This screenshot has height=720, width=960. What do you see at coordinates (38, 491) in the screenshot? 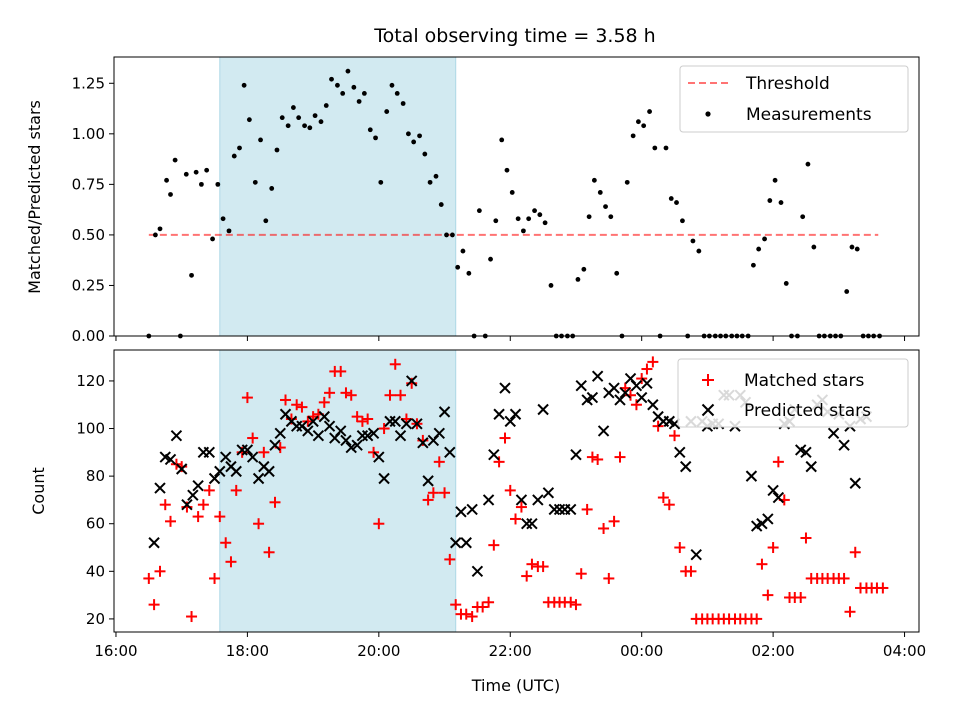
I see `count-y-axis-label: Count` at bounding box center [38, 491].